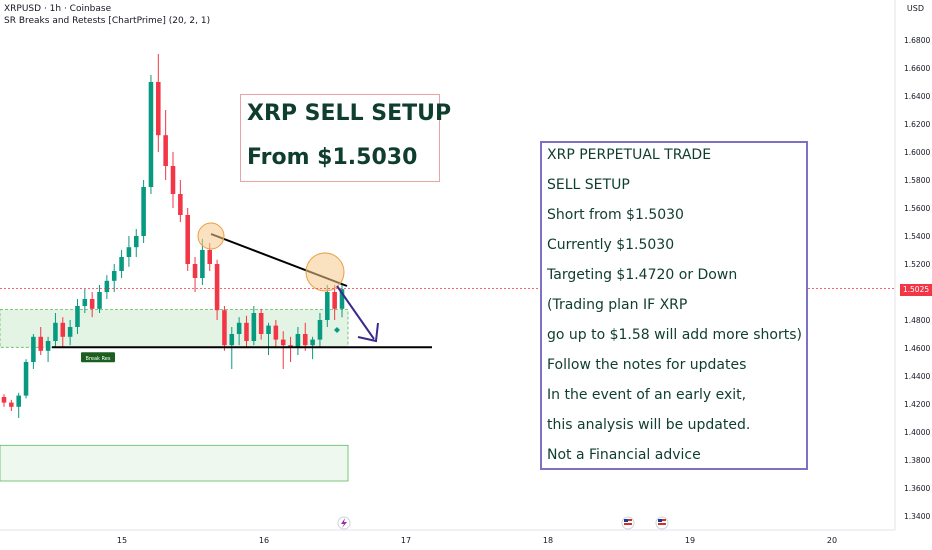 This screenshot has height=550, width=932. Describe the element at coordinates (917, 40) in the screenshot. I see `y-tick-label: 1.6800` at that location.